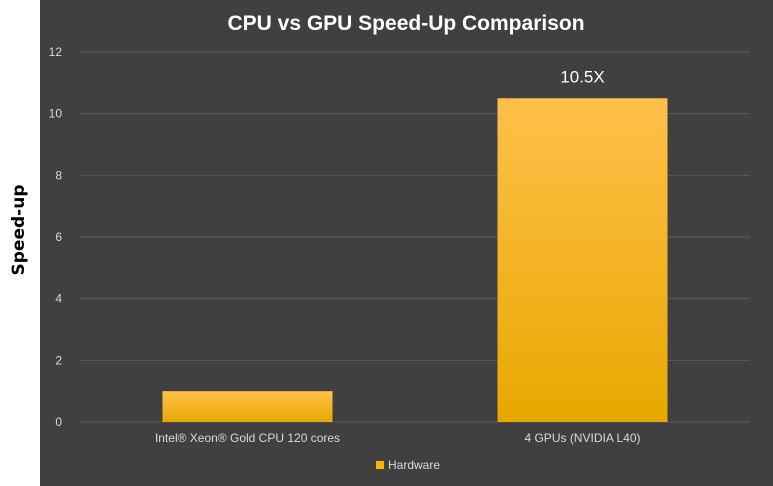  Describe the element at coordinates (58, 175) in the screenshot. I see `y-tick-label: 8` at that location.